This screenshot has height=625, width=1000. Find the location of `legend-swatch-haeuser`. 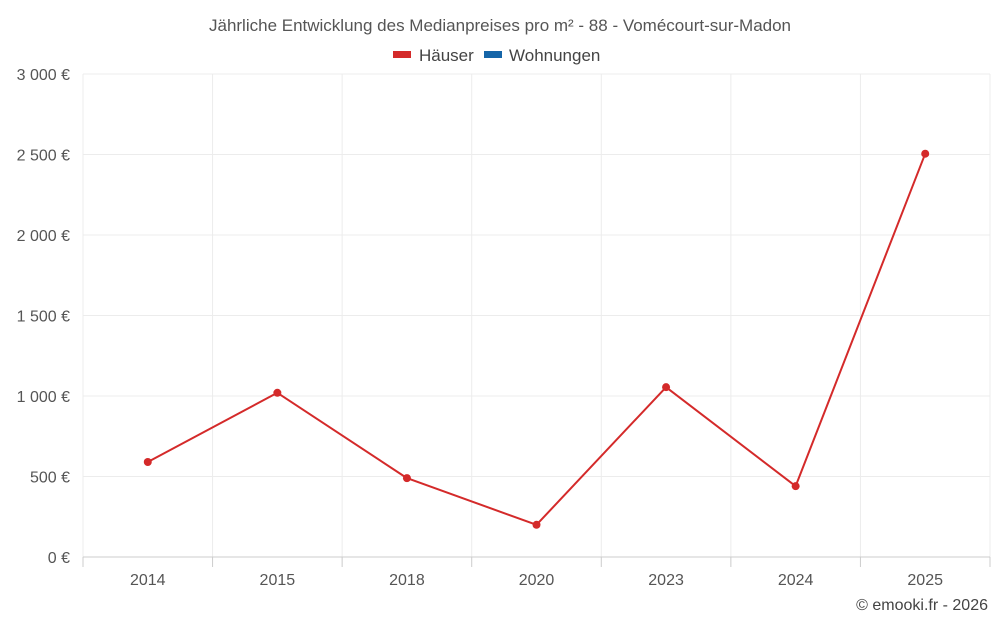

legend-swatch-haeuser is located at coordinates (402, 54).